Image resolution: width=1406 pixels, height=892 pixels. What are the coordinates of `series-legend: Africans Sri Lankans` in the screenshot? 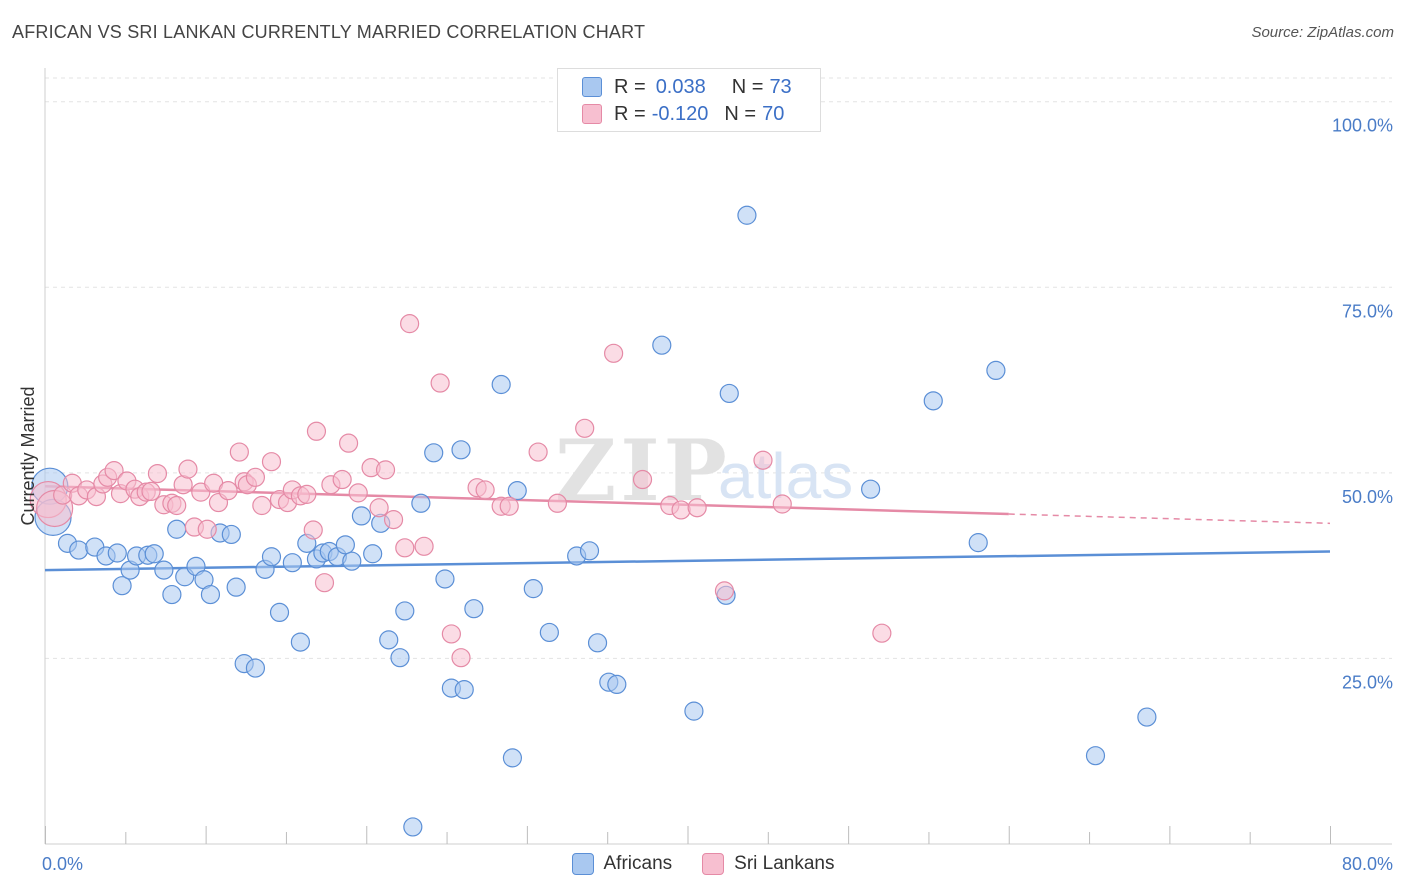 It's located at (703, 864).